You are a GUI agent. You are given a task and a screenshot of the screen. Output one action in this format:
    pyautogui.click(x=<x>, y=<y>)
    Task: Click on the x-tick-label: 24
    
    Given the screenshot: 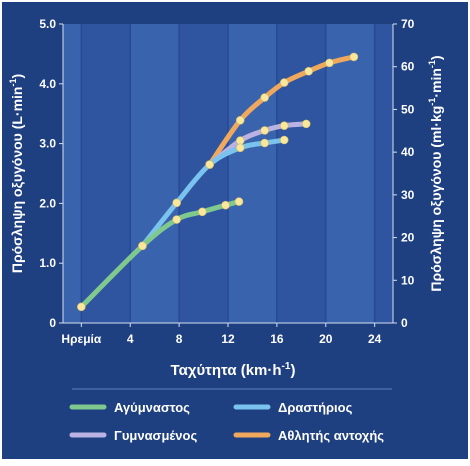 What is the action you would take?
    pyautogui.click(x=375, y=339)
    